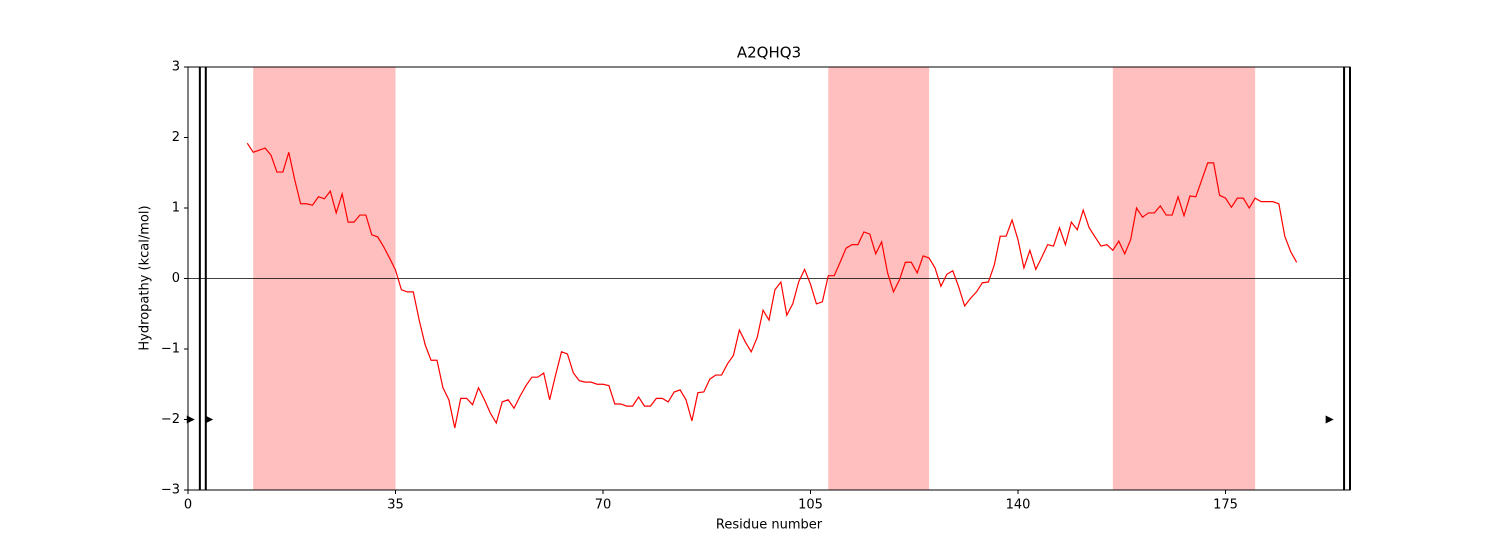 The image size is (1500, 550). What do you see at coordinates (1018, 505) in the screenshot?
I see `x-tick-label: 140` at bounding box center [1018, 505].